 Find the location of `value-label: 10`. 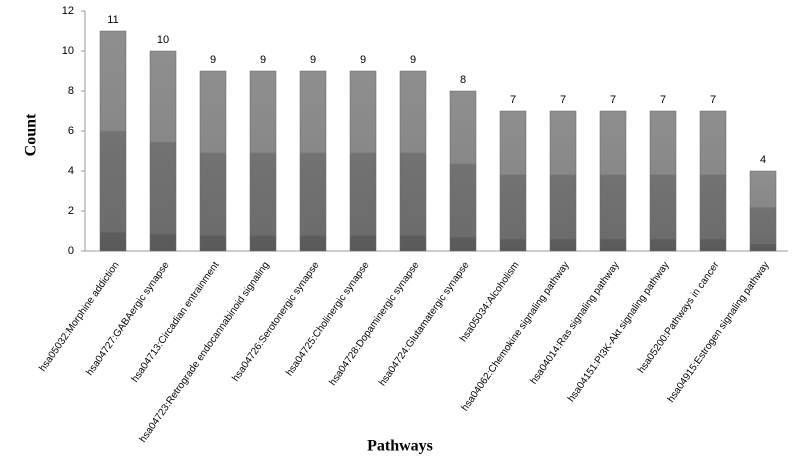

value-label: 10 is located at coordinates (163, 40).